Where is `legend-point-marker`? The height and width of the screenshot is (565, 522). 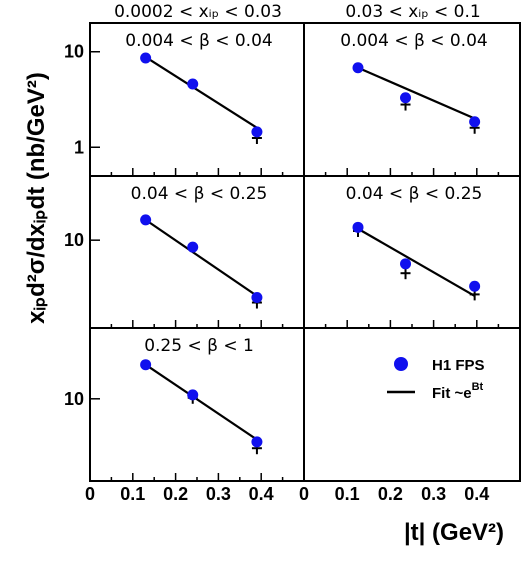 legend-point-marker is located at coordinates (401, 364).